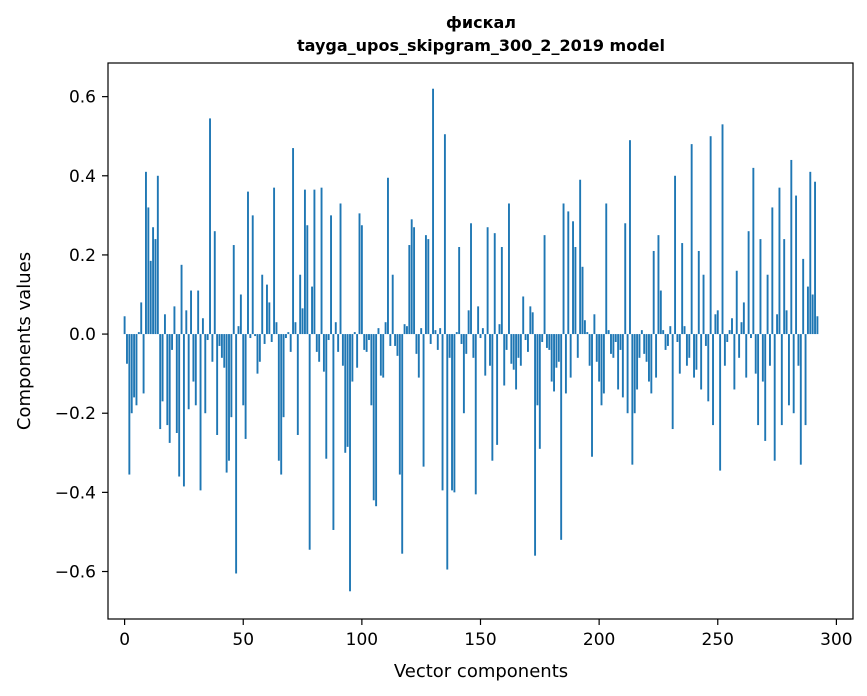 This screenshot has width=867, height=696. What do you see at coordinates (82, 177) in the screenshot?
I see `y-tick-label: 0.4` at bounding box center [82, 177].